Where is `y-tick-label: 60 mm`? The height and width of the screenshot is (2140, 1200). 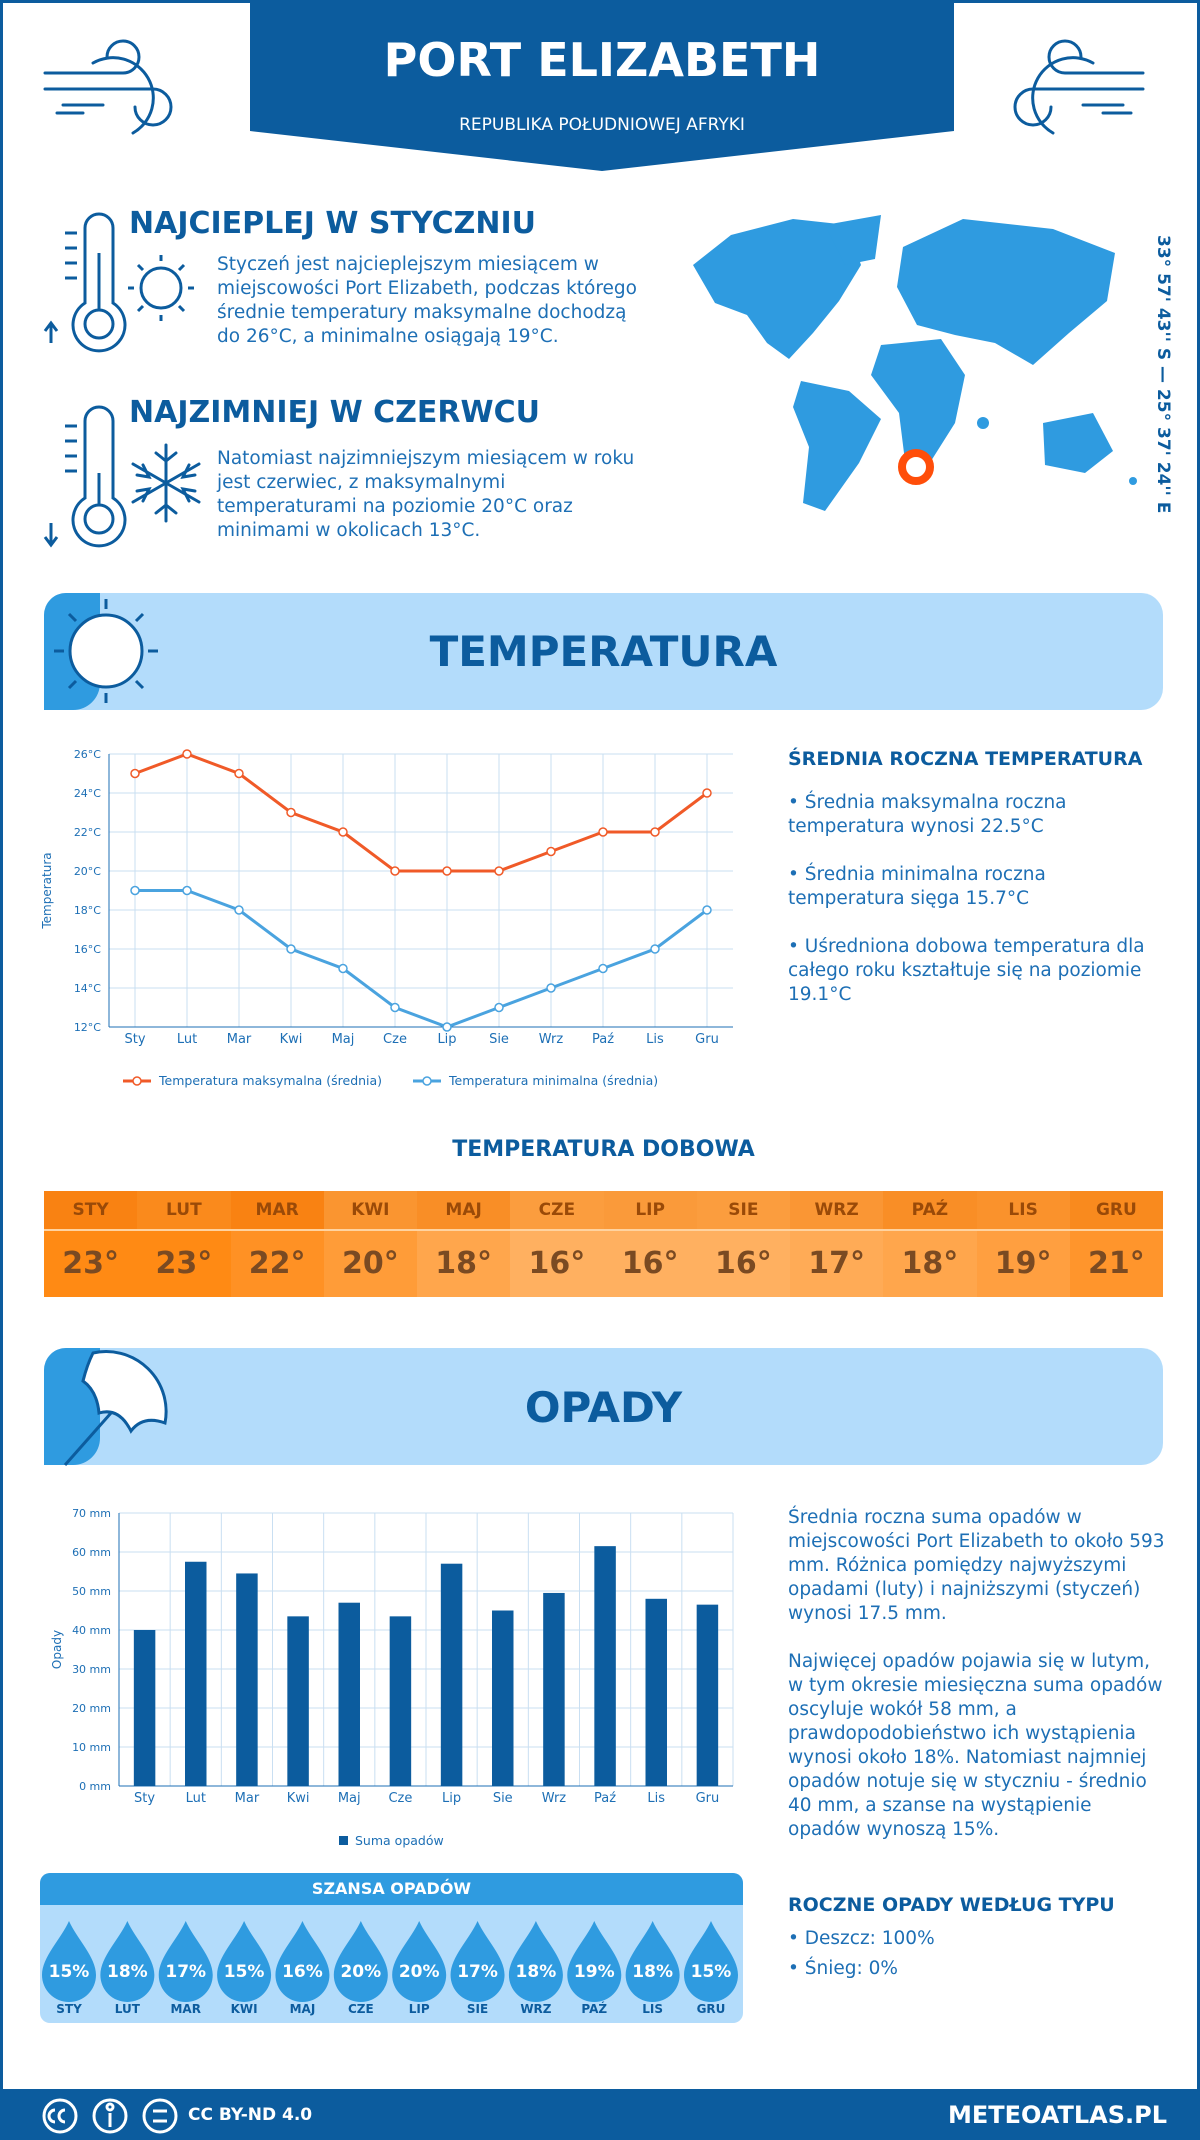
y-tick-label: 60 mm is located at coordinates (91, 1552).